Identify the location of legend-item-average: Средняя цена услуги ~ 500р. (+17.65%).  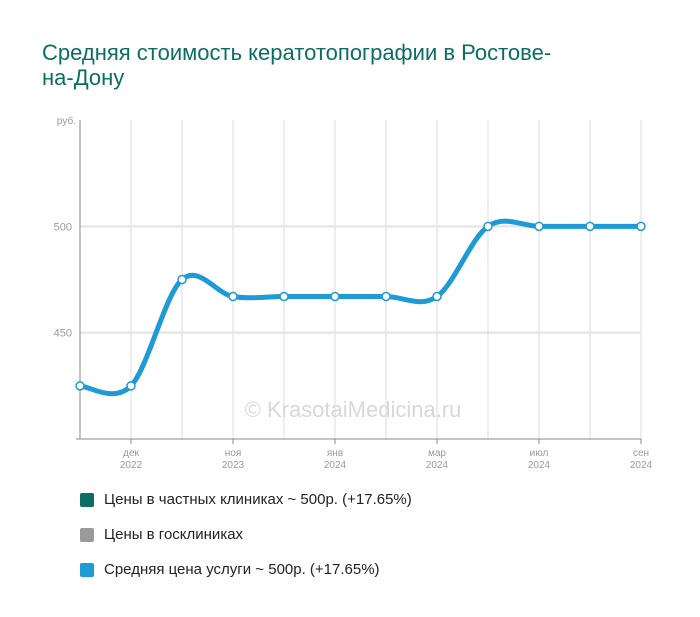
(230, 569).